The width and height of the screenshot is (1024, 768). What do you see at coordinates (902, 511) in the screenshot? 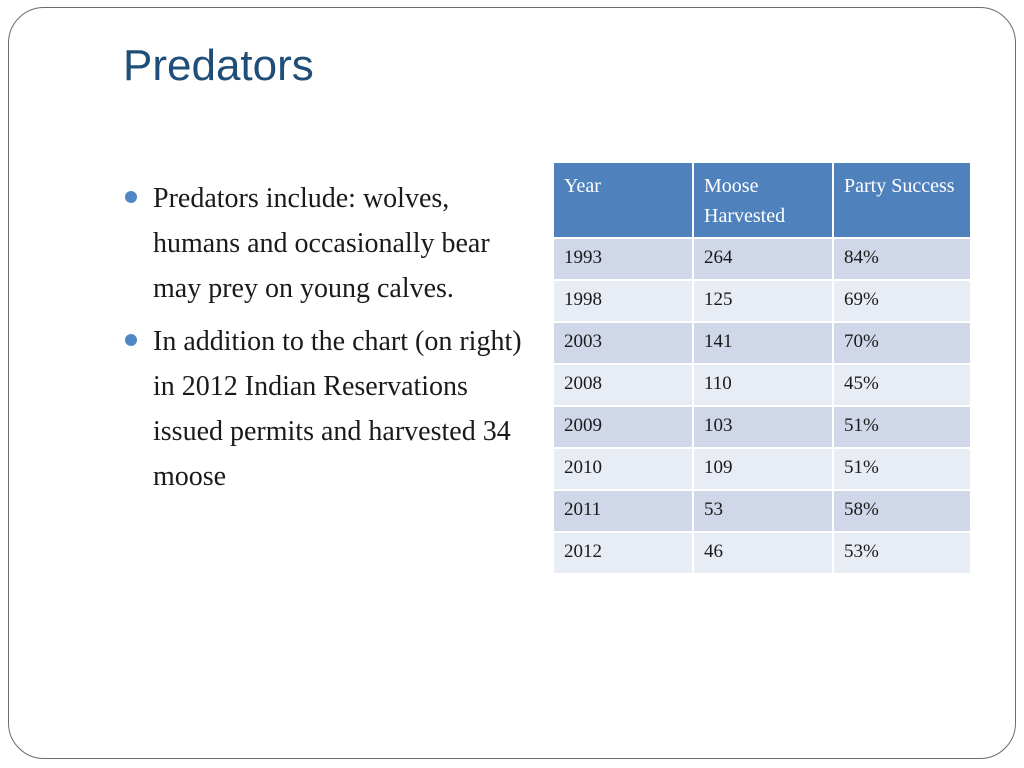
I see `cell-party-success: 58%` at bounding box center [902, 511].